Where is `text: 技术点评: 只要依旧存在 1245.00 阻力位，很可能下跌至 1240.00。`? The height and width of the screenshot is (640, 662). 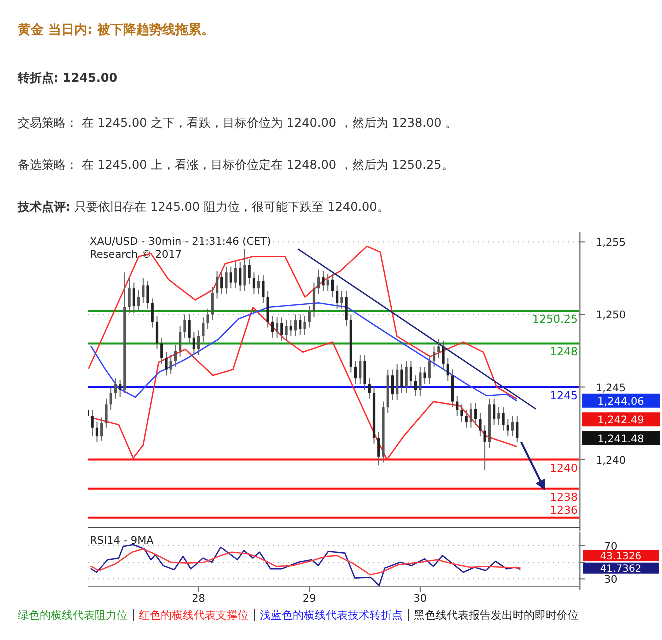 text: 技术点评: 只要依旧存在 1245.00 阻力位，很可能下跌至 1240.00。 is located at coordinates (203, 207).